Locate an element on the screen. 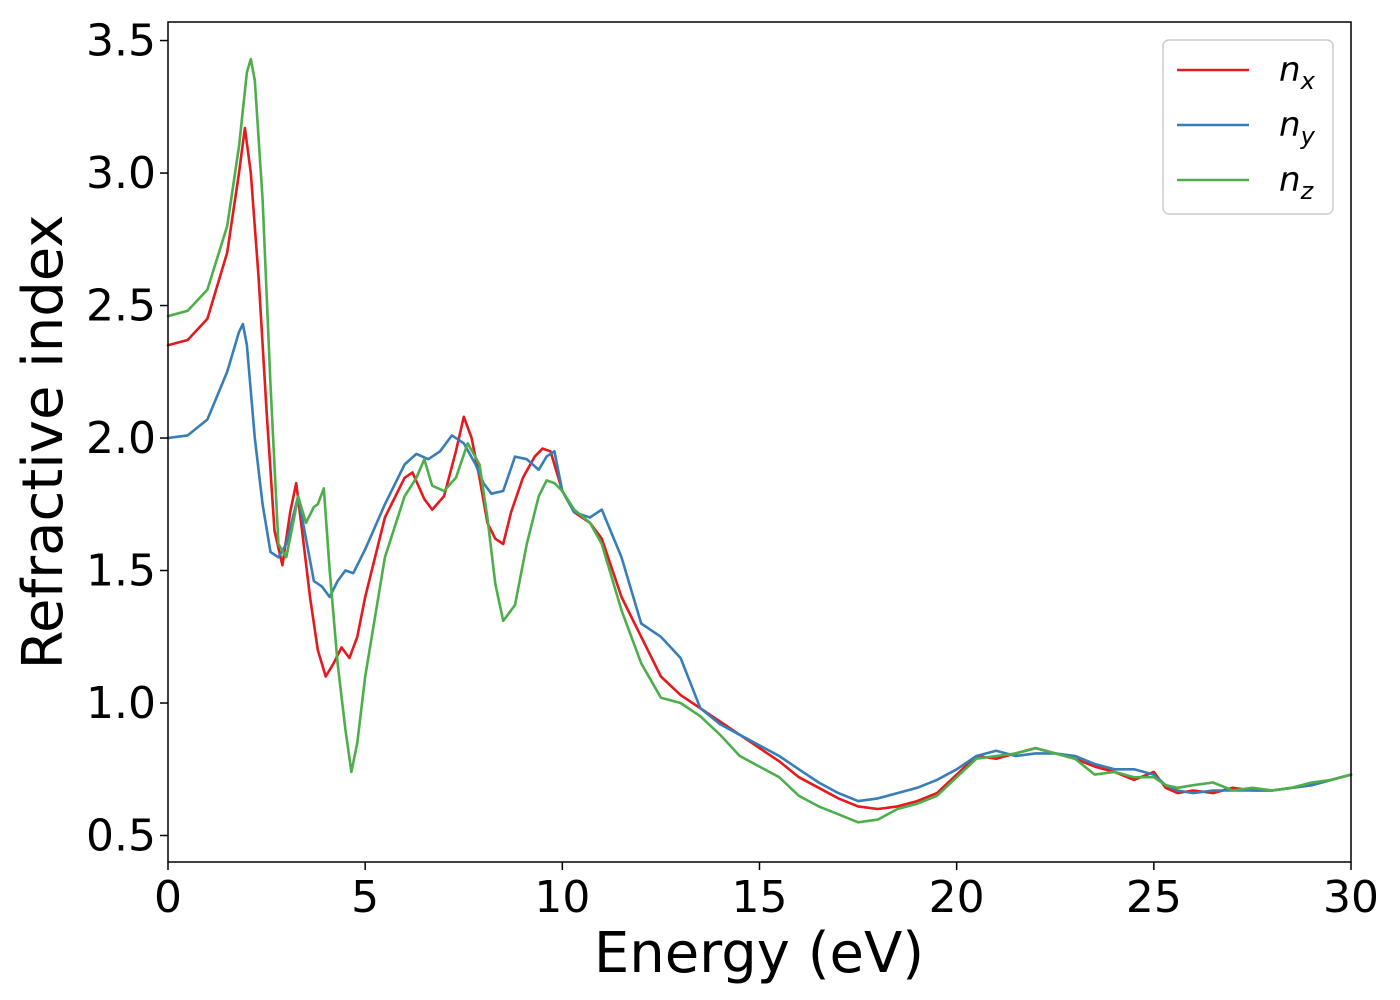  x-tick-label: 15 is located at coordinates (760, 897).